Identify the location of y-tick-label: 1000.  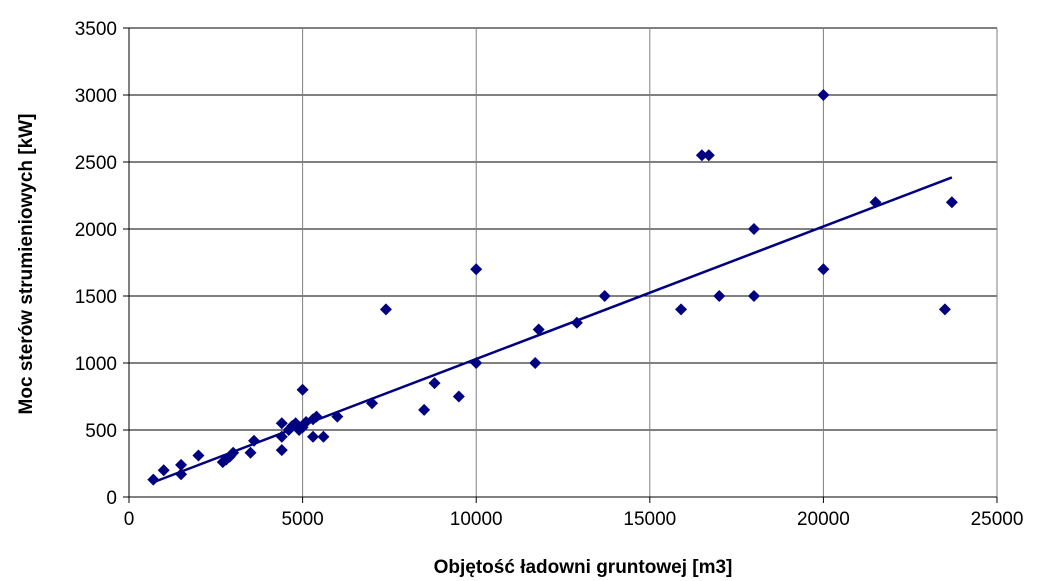
(96, 364).